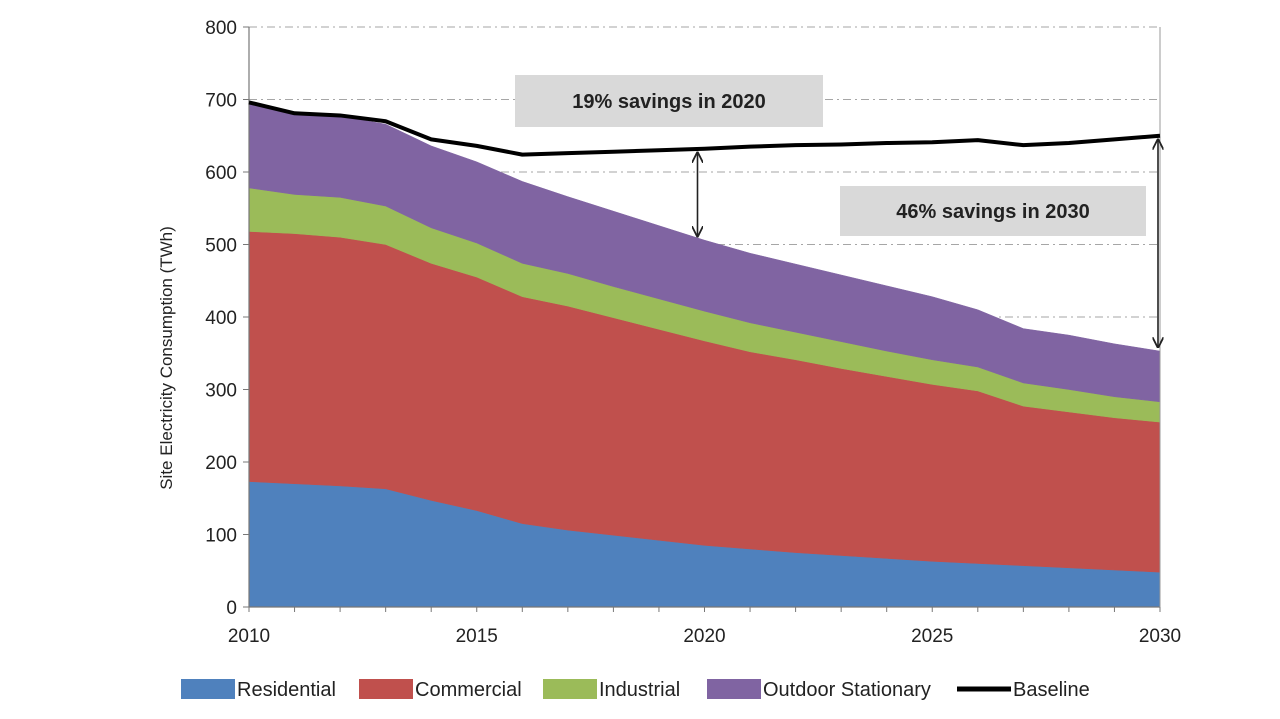 This screenshot has height=719, width=1280. I want to click on annotation-box-2020, so click(669, 101).